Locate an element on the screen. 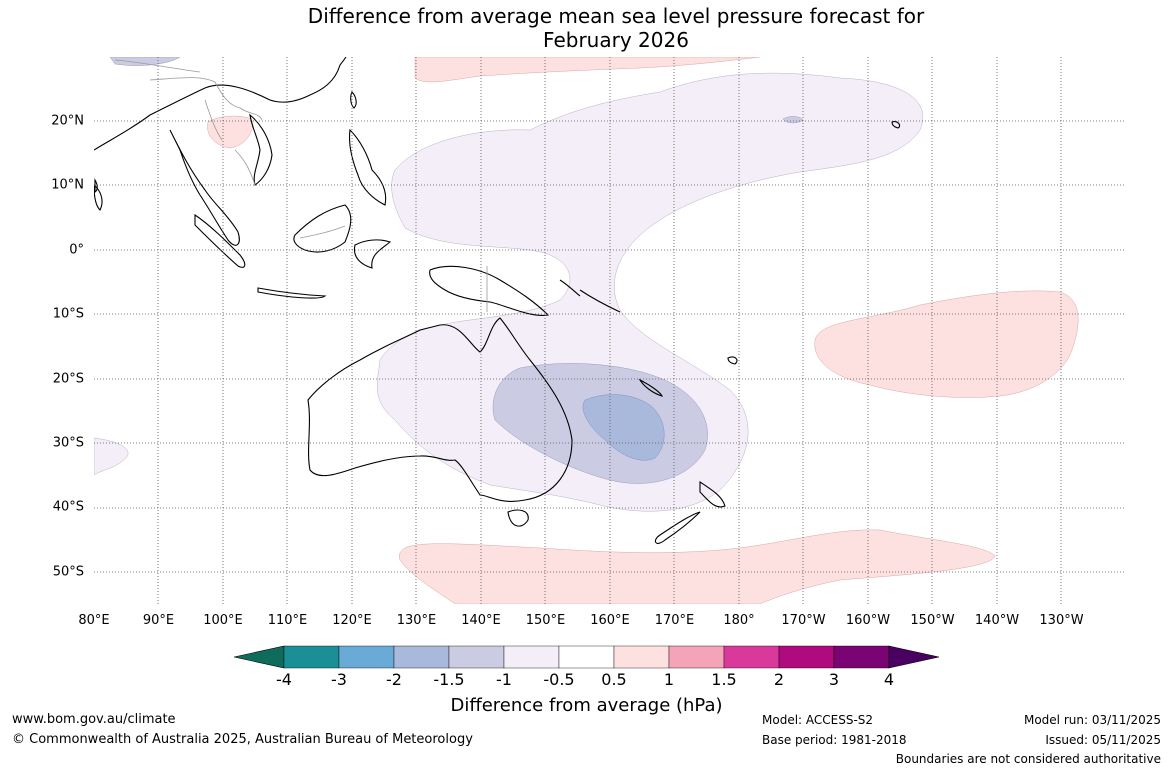  colorbar is located at coordinates (586, 657).